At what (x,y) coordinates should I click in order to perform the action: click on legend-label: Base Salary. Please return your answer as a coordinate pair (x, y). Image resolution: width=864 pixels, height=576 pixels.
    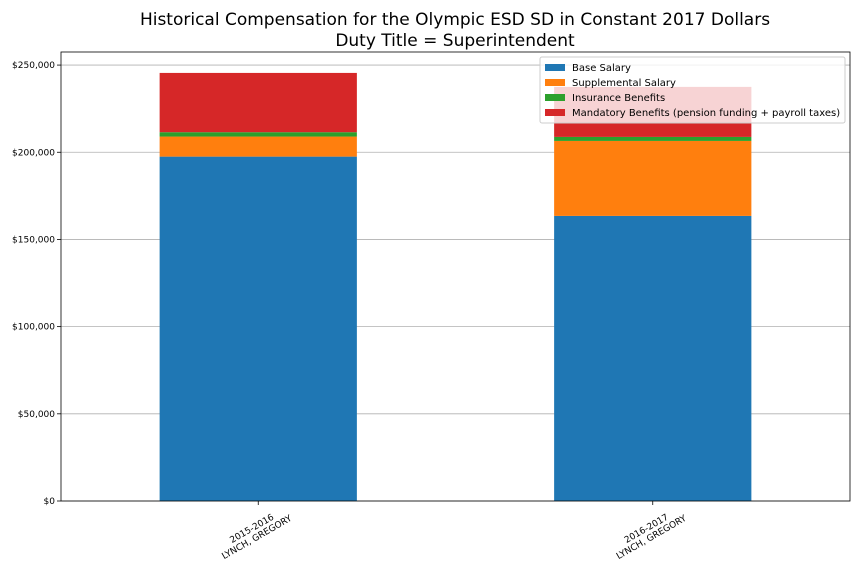
    Looking at the image, I should click on (601, 68).